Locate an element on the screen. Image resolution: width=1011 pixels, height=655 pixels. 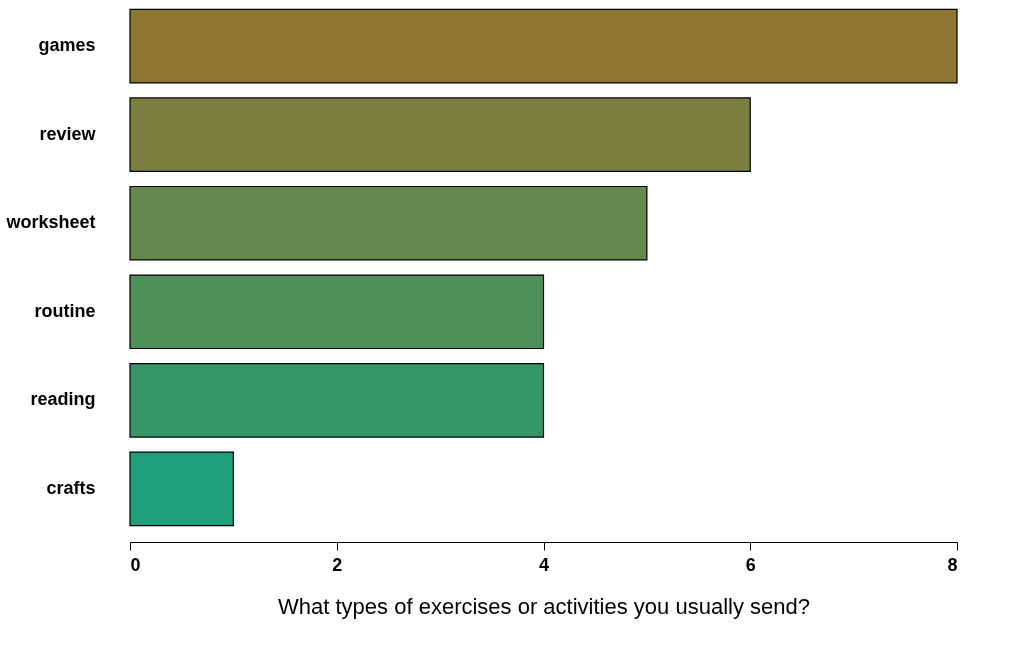
x-tick-label: 0 is located at coordinates (135, 564).